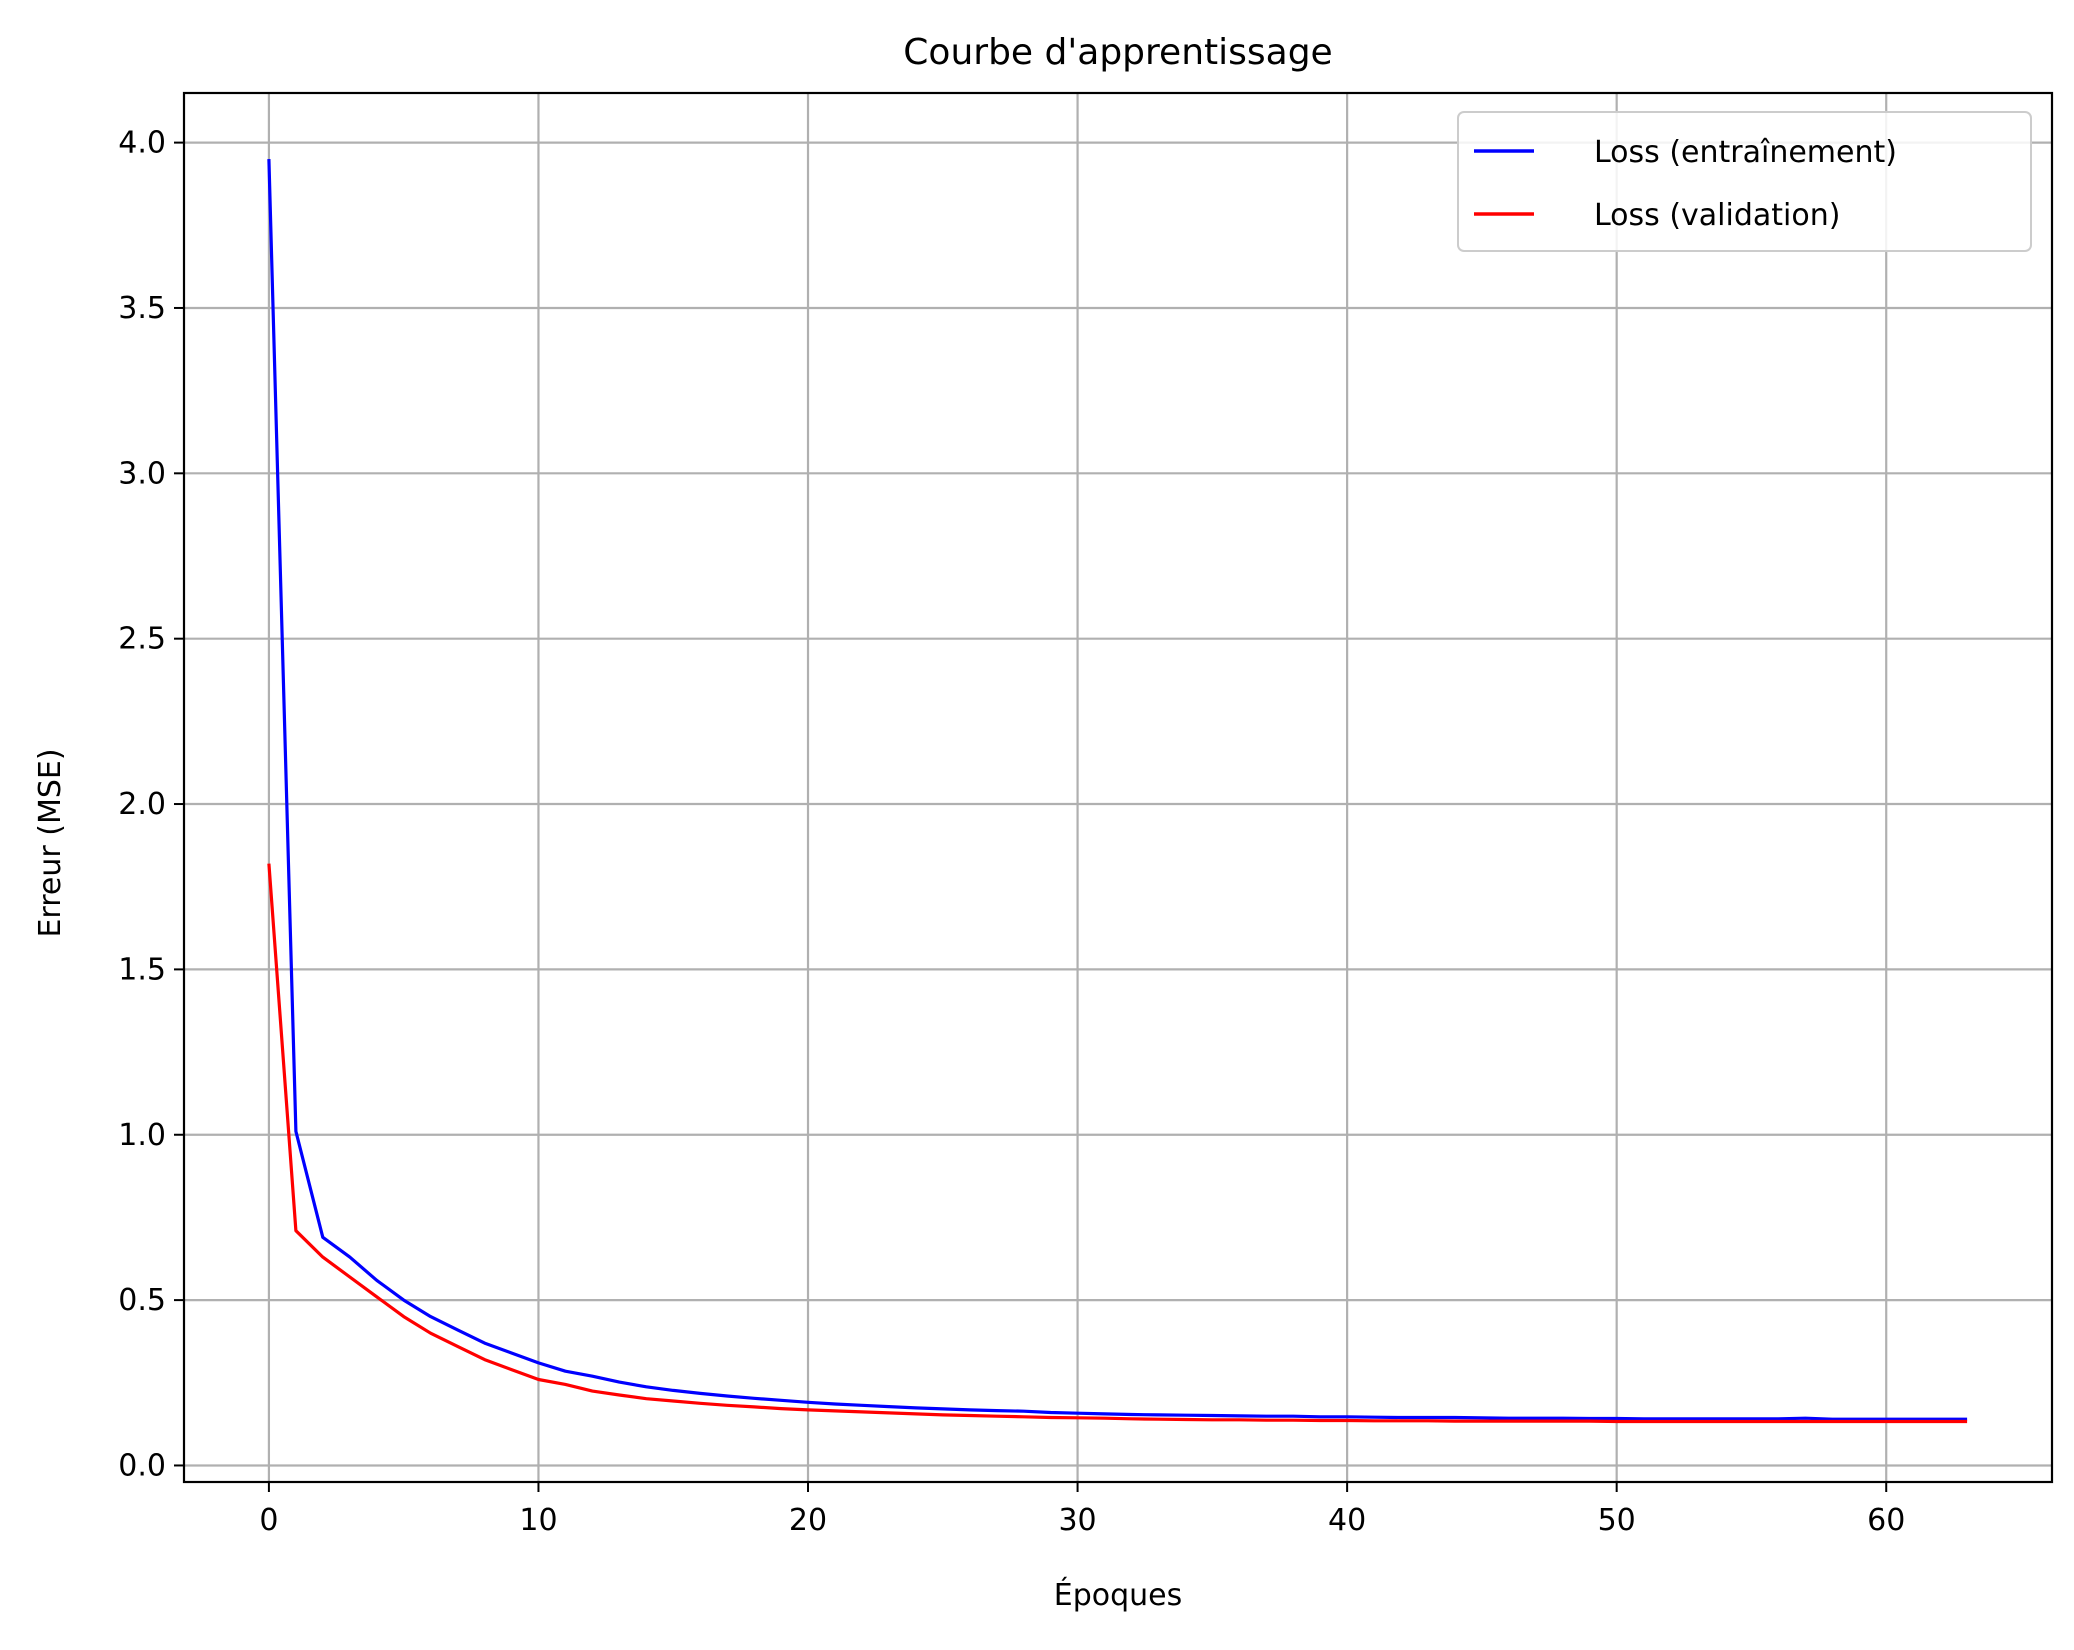 The height and width of the screenshot is (1650, 2074). I want to click on x-tick-label: 10, so click(538, 1520).